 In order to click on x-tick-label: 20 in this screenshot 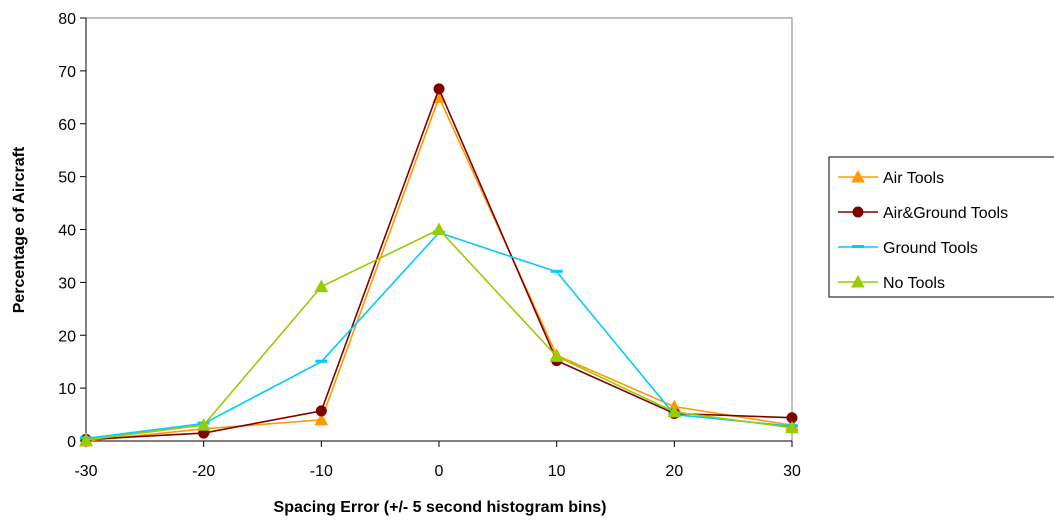, I will do `click(674, 471)`.